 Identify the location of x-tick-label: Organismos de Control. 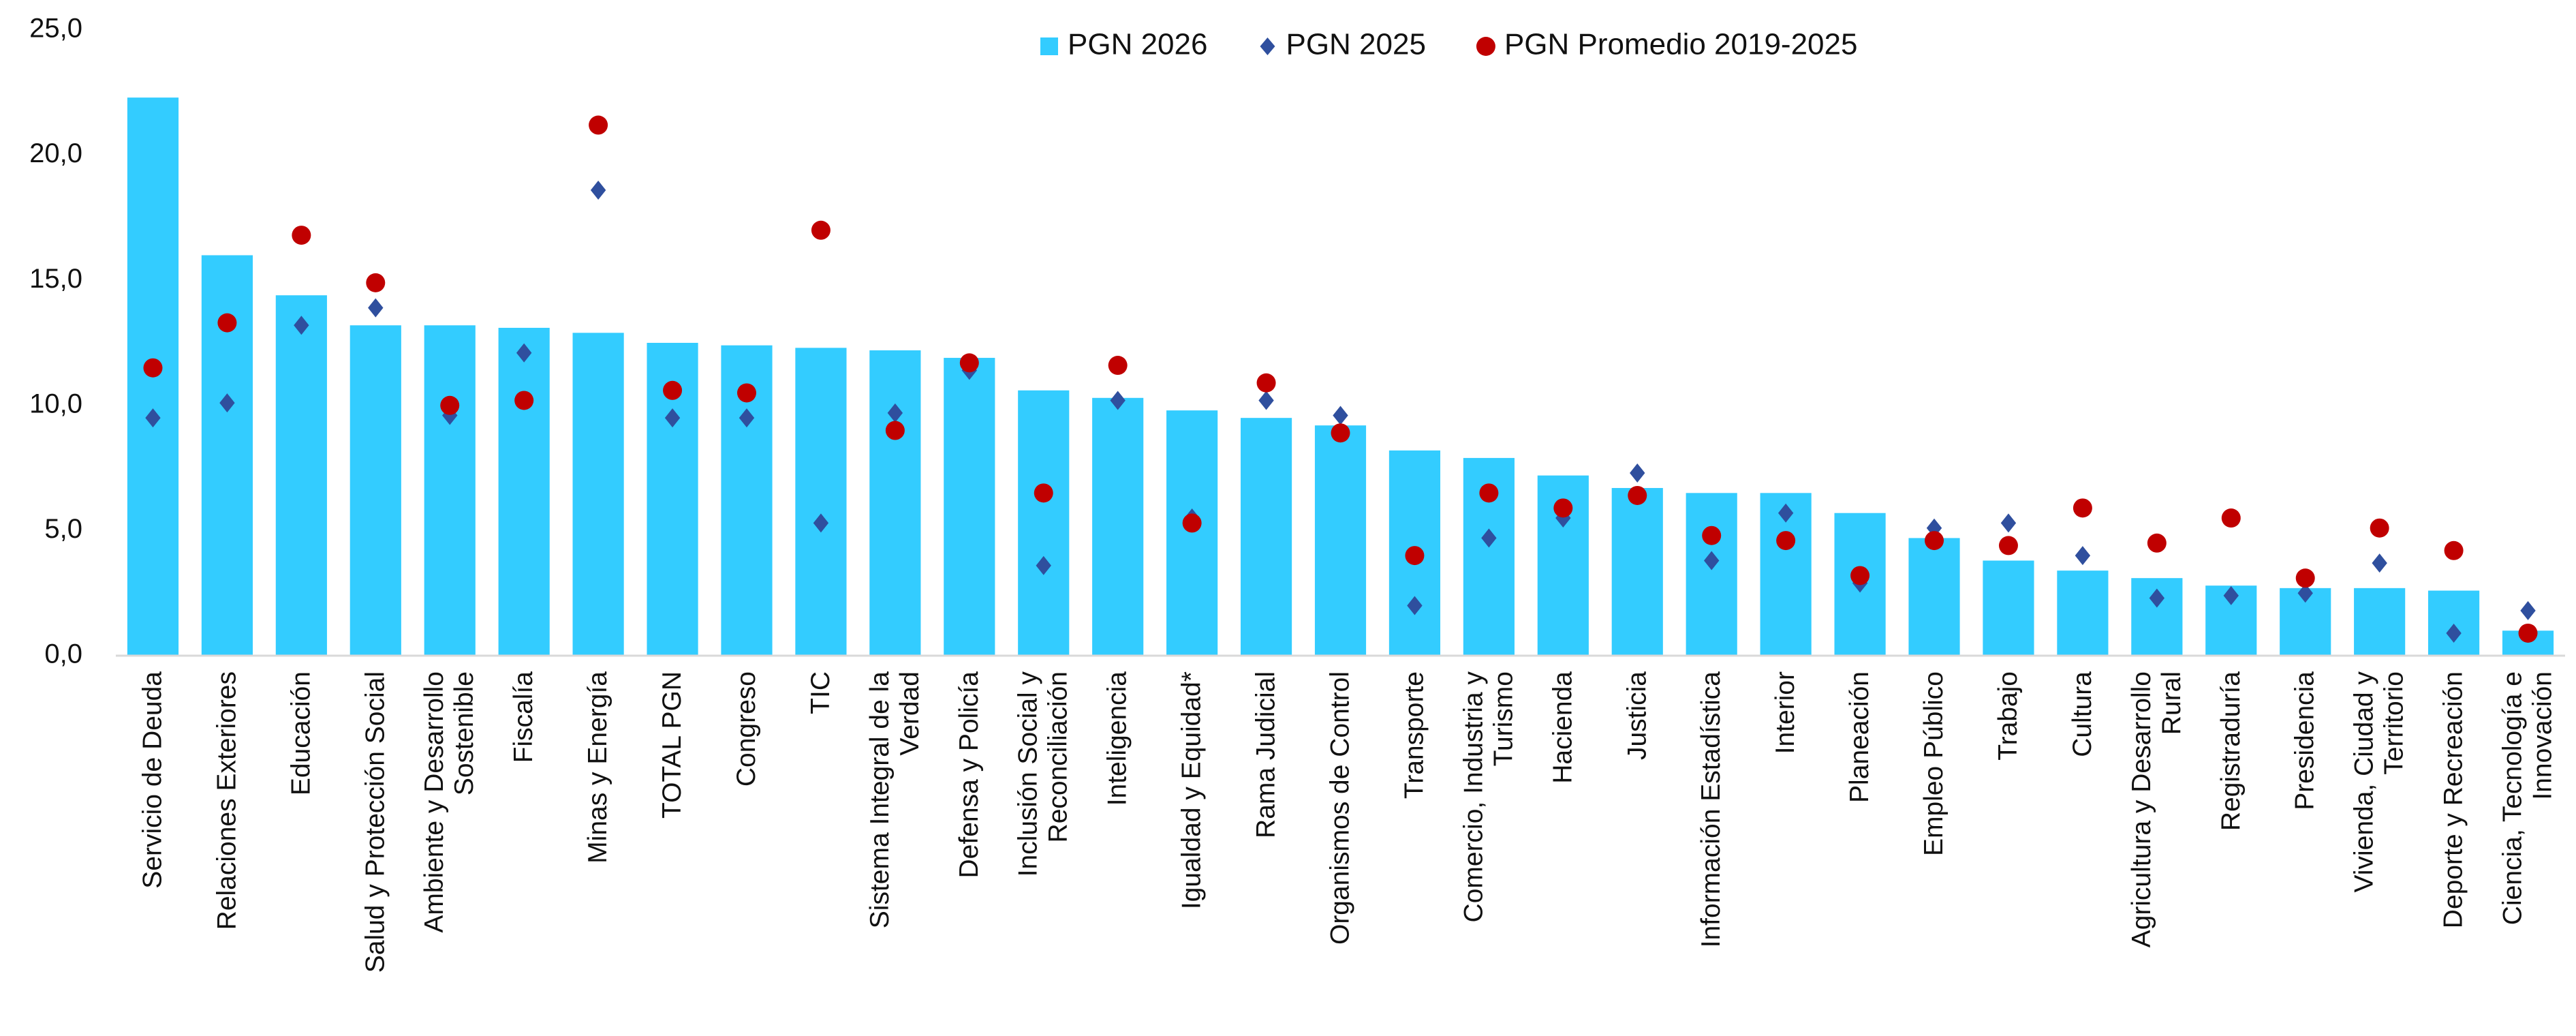
(1340, 808).